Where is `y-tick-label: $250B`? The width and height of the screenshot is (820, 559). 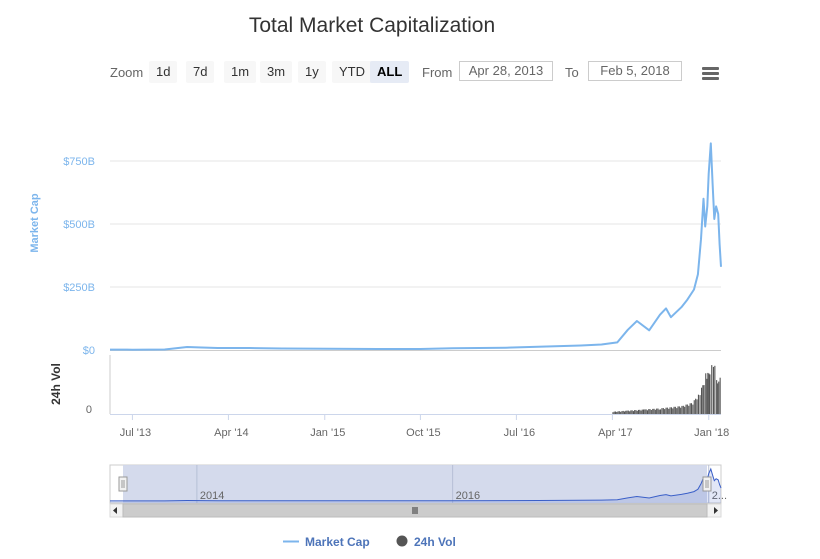 y-tick-label: $250B is located at coordinates (79, 288).